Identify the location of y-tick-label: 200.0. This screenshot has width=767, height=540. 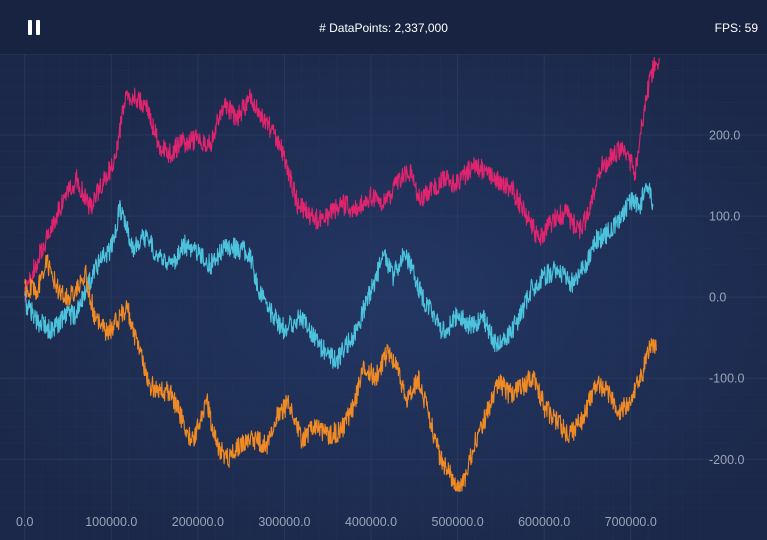
(724, 136).